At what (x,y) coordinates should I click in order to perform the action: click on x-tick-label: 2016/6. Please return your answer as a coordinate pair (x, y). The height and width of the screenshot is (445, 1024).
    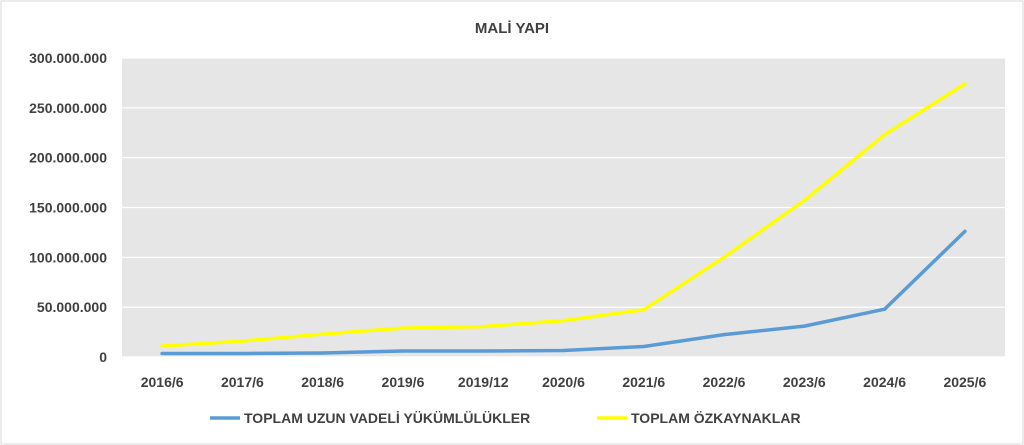
    Looking at the image, I should click on (162, 382).